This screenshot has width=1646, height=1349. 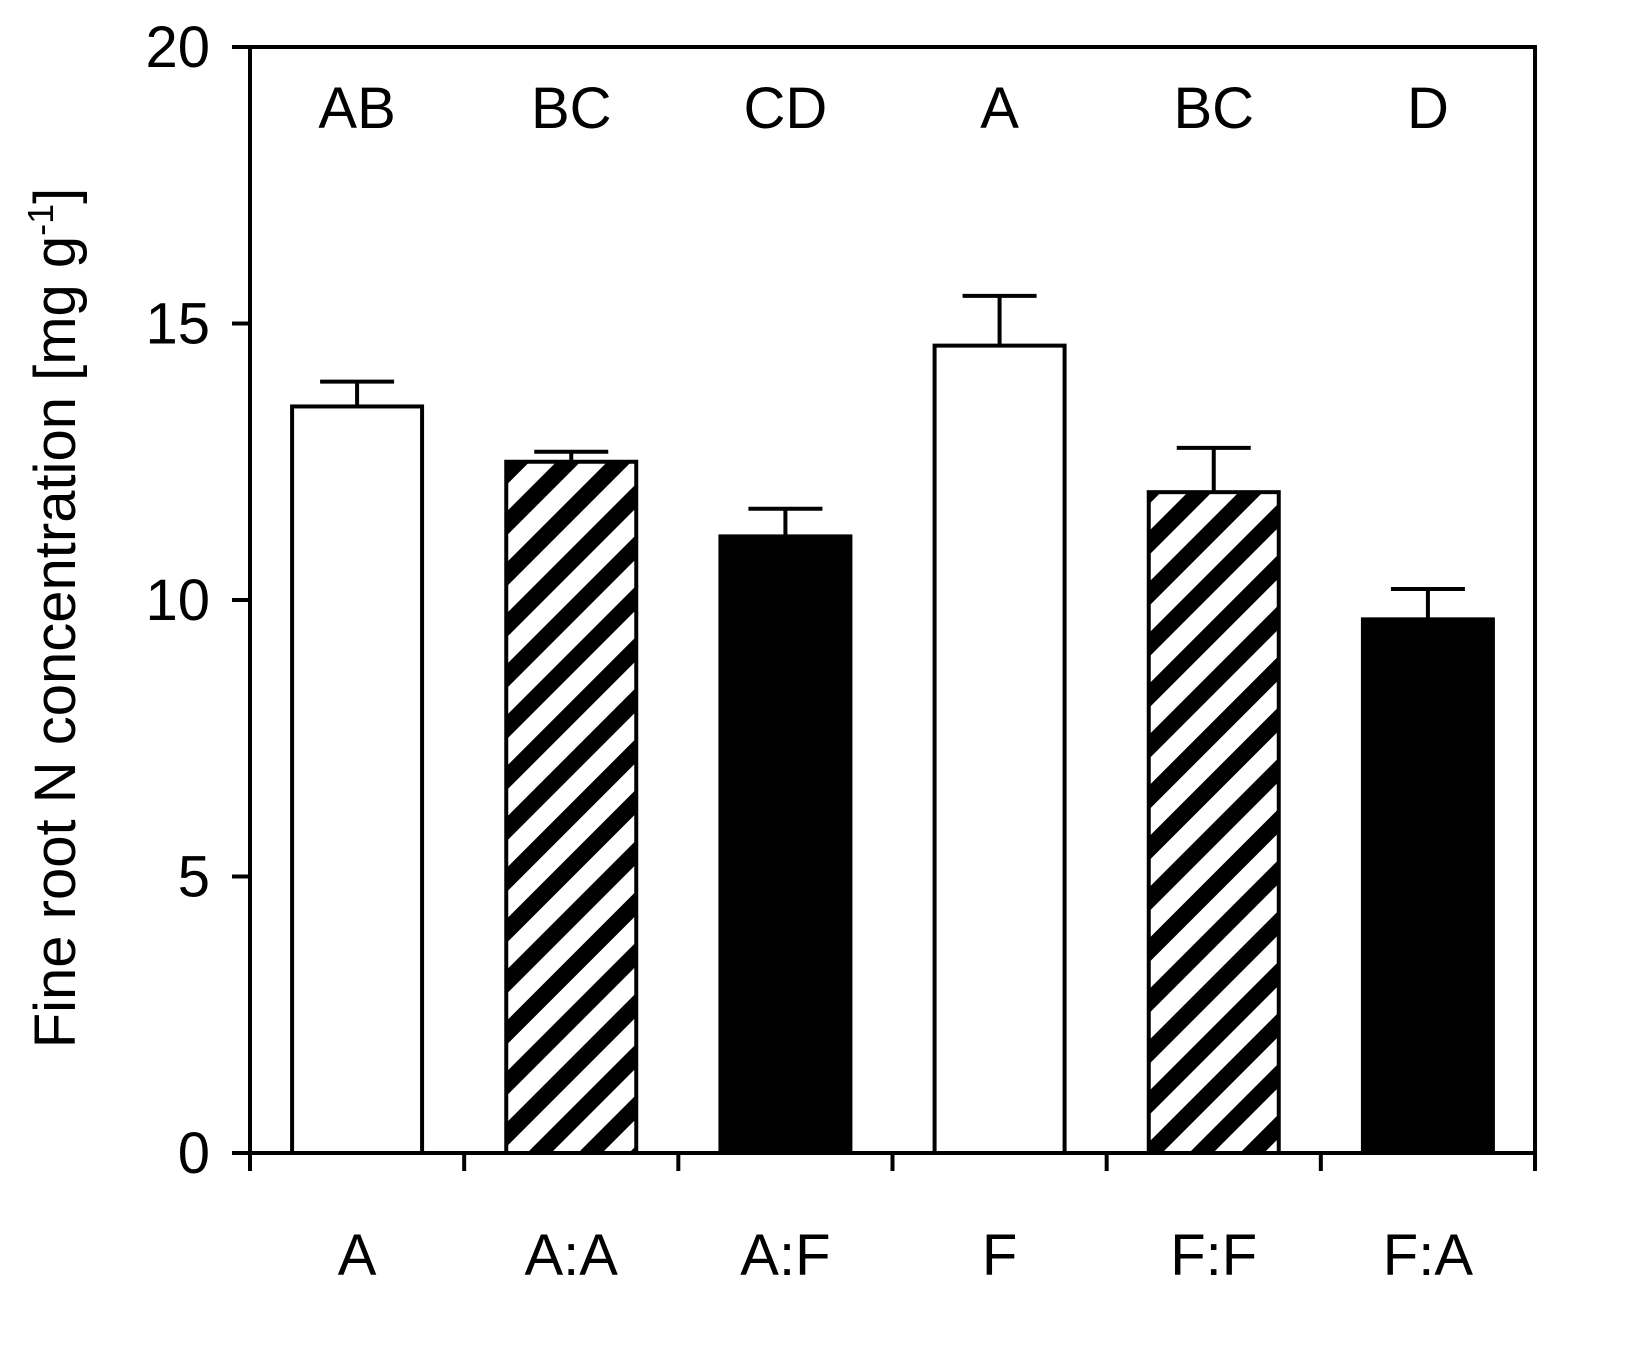 I want to click on significance-letter: A, so click(x=999, y=108).